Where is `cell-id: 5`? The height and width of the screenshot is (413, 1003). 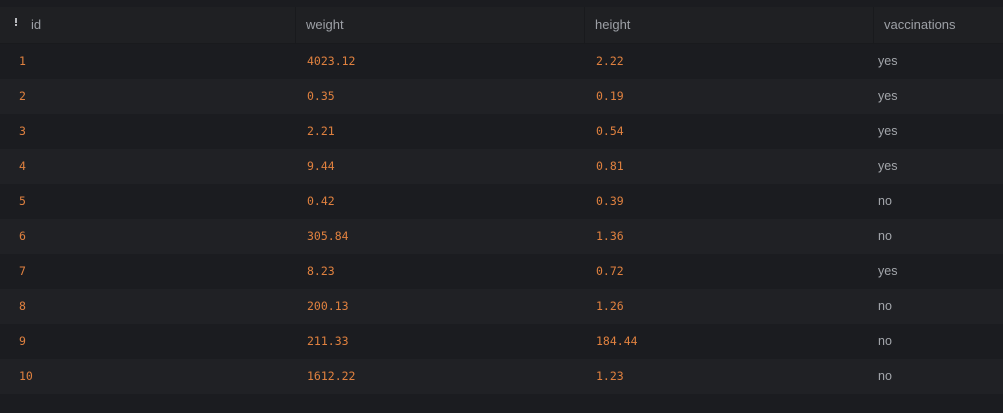
cell-id: 5 is located at coordinates (22, 201).